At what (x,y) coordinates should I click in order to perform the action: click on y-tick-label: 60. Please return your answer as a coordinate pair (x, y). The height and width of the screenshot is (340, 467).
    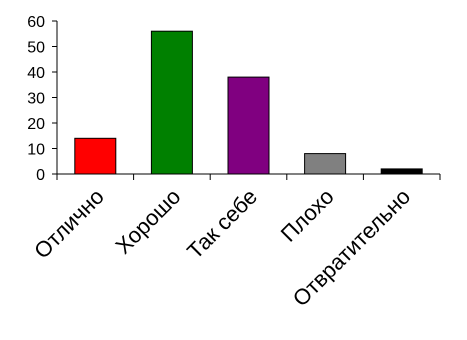
    Looking at the image, I should click on (36, 22).